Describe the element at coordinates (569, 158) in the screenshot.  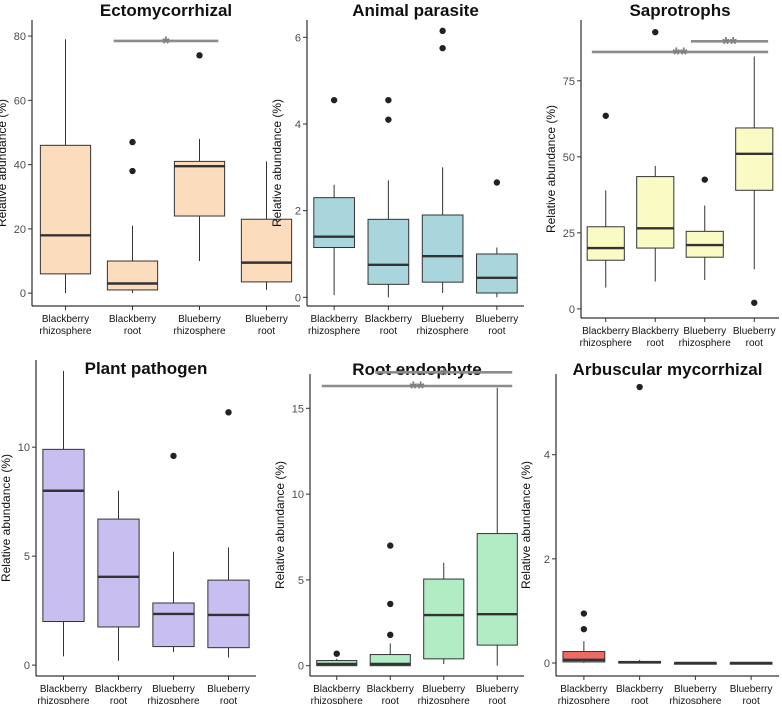
I see `y-tick-label: 50` at that location.